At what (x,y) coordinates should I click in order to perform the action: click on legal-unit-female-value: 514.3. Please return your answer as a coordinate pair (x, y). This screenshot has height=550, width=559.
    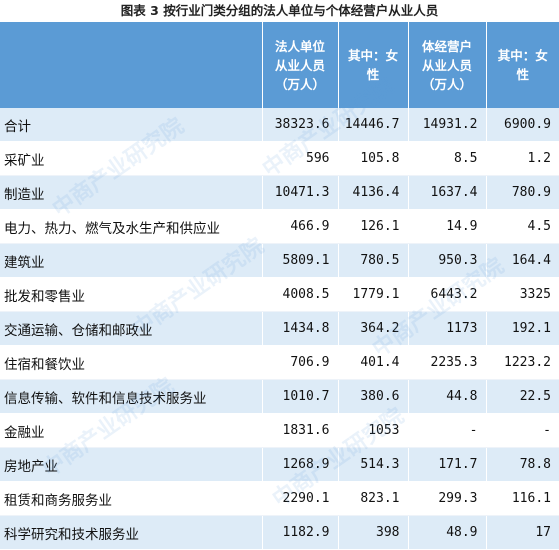
    Looking at the image, I should click on (373, 464).